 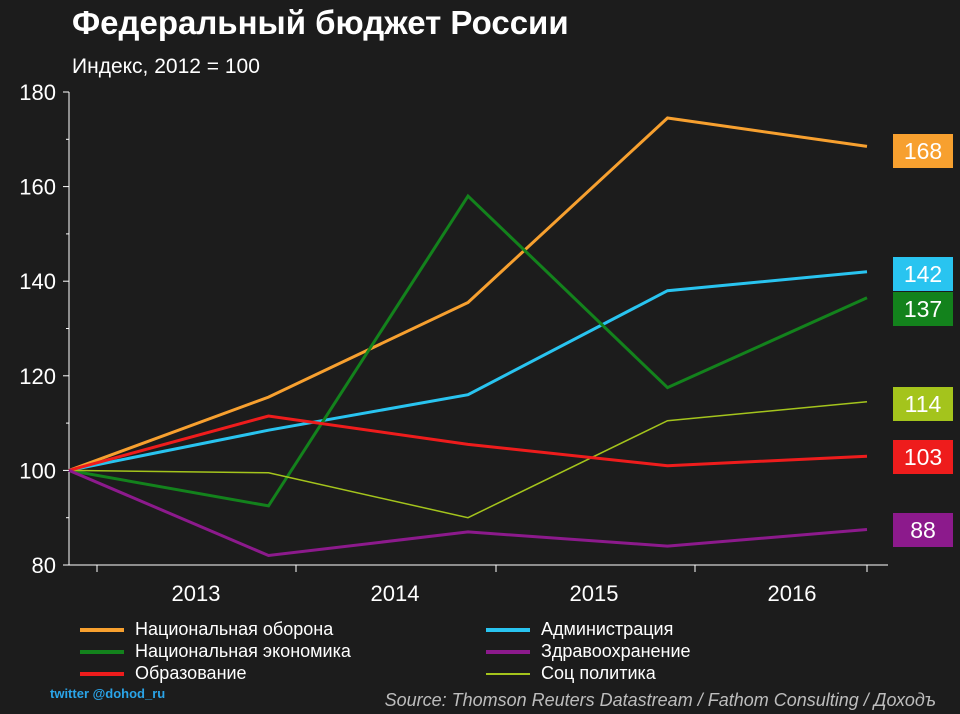 I want to click on y-tick-label: 120, so click(x=37, y=376).